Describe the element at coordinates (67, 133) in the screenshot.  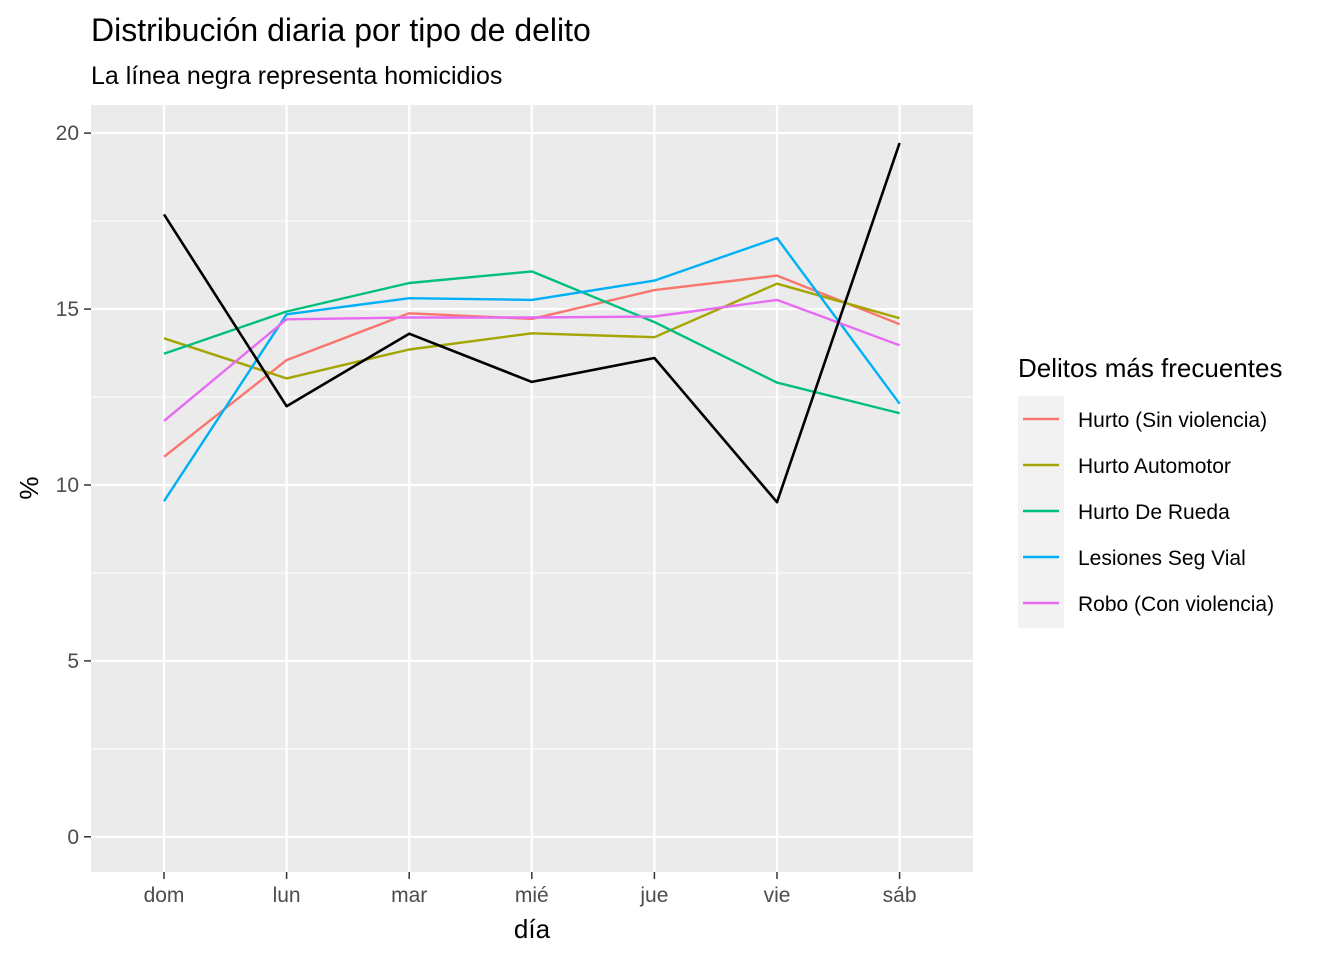
I see `y-tick-label: 20` at that location.